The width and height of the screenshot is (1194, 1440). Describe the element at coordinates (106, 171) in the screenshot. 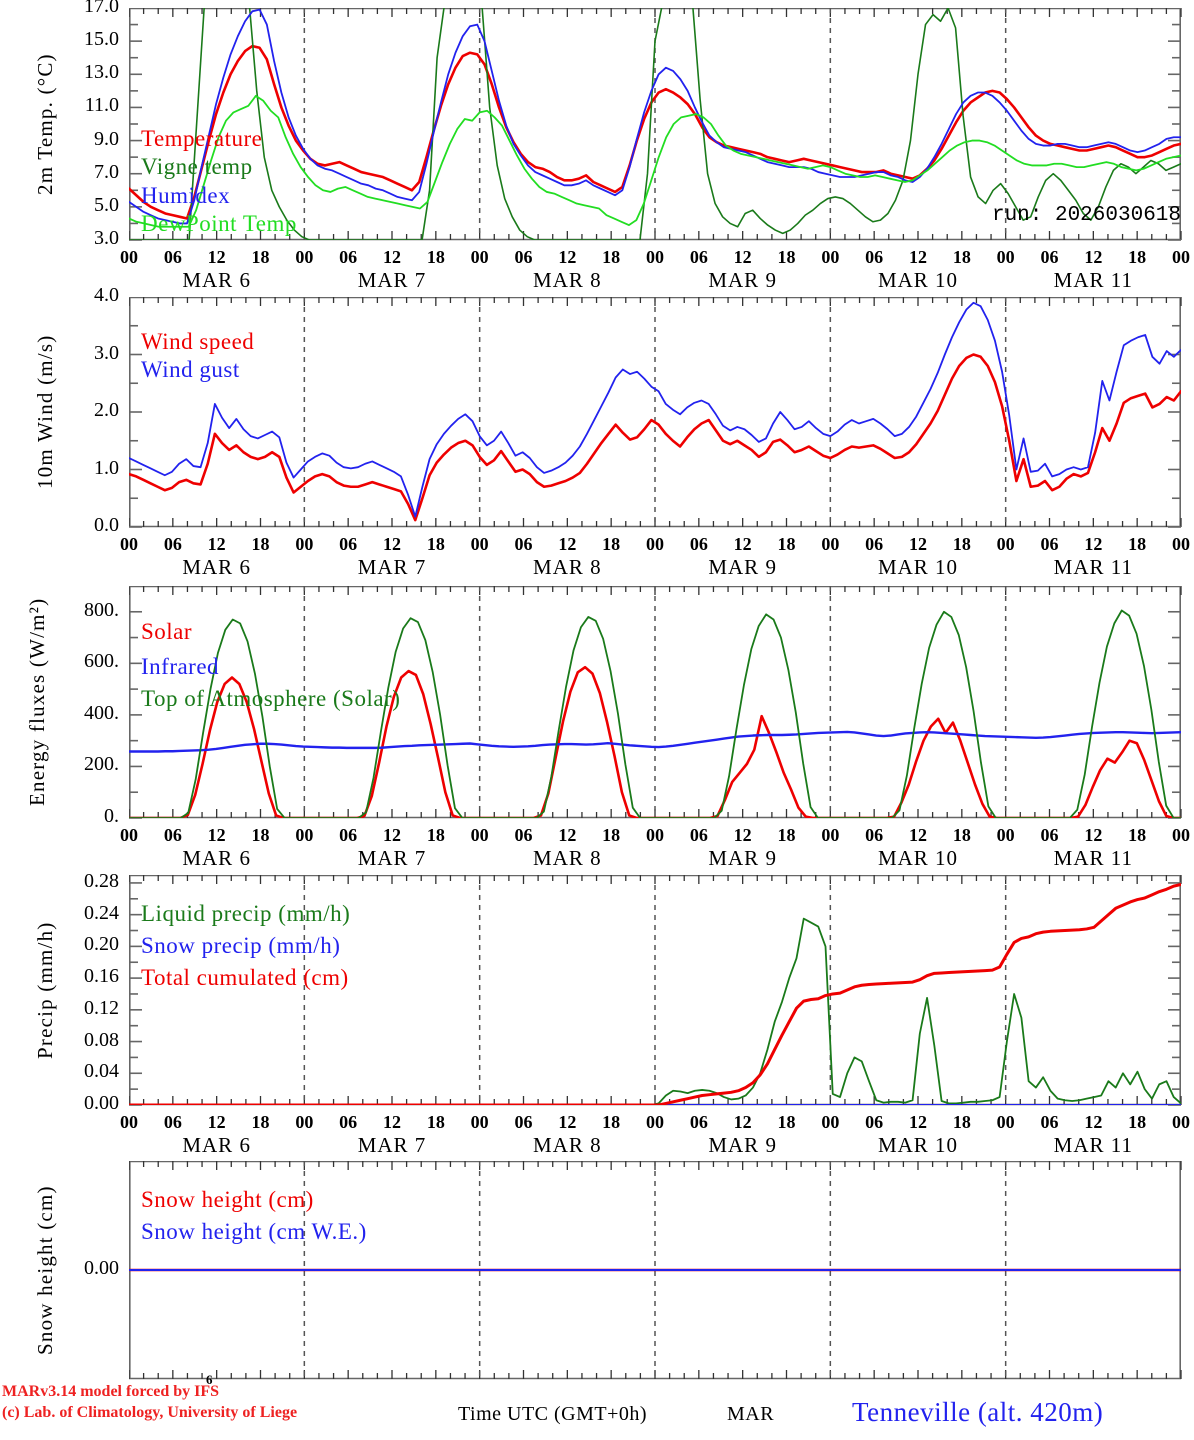

I see `y-tick-label: 7.0` at that location.